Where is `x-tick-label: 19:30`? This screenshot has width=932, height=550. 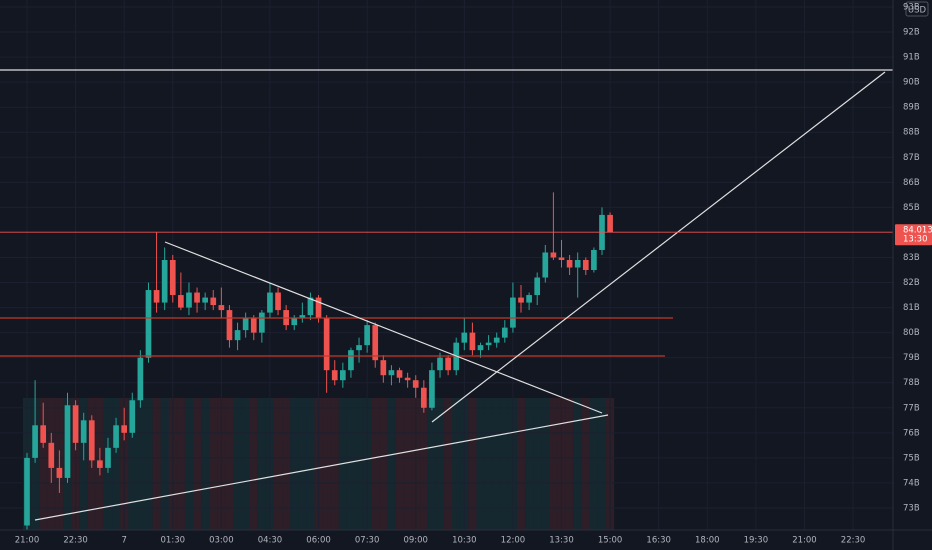 x-tick-label: 19:30 is located at coordinates (756, 541).